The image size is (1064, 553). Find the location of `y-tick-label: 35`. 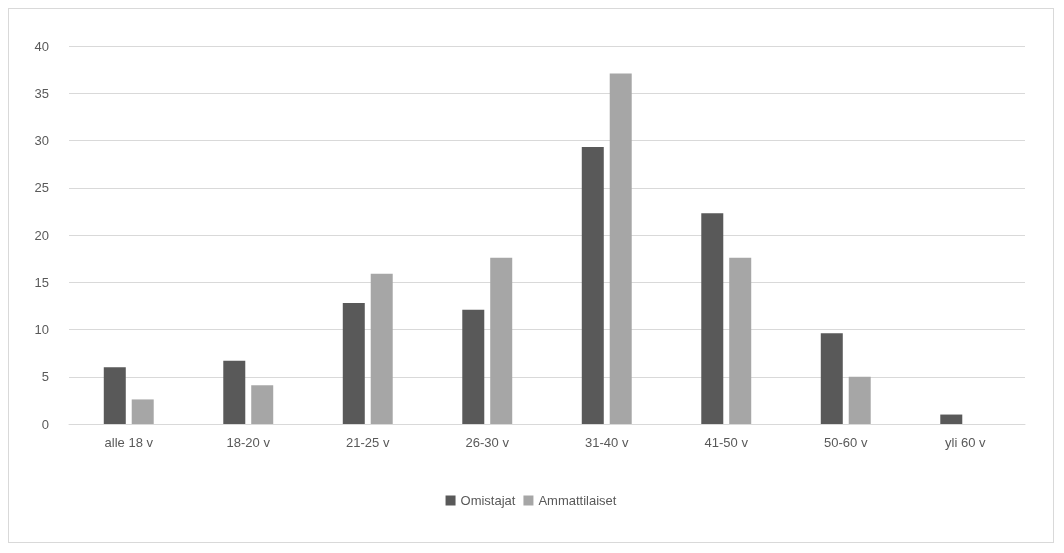

y-tick-label: 35 is located at coordinates (41, 93).